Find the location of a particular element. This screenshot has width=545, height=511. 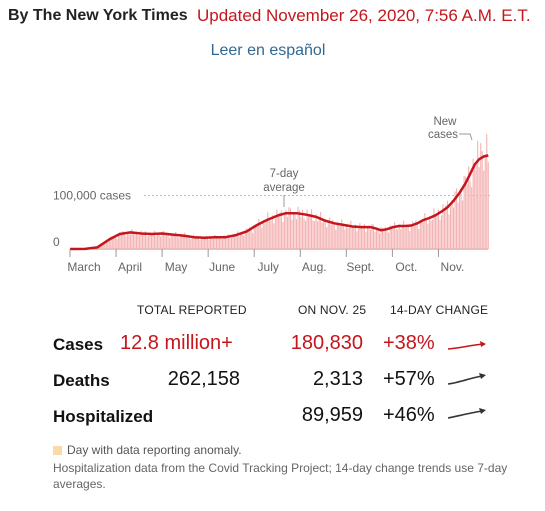

x-tick-label: May is located at coordinates (176, 267).